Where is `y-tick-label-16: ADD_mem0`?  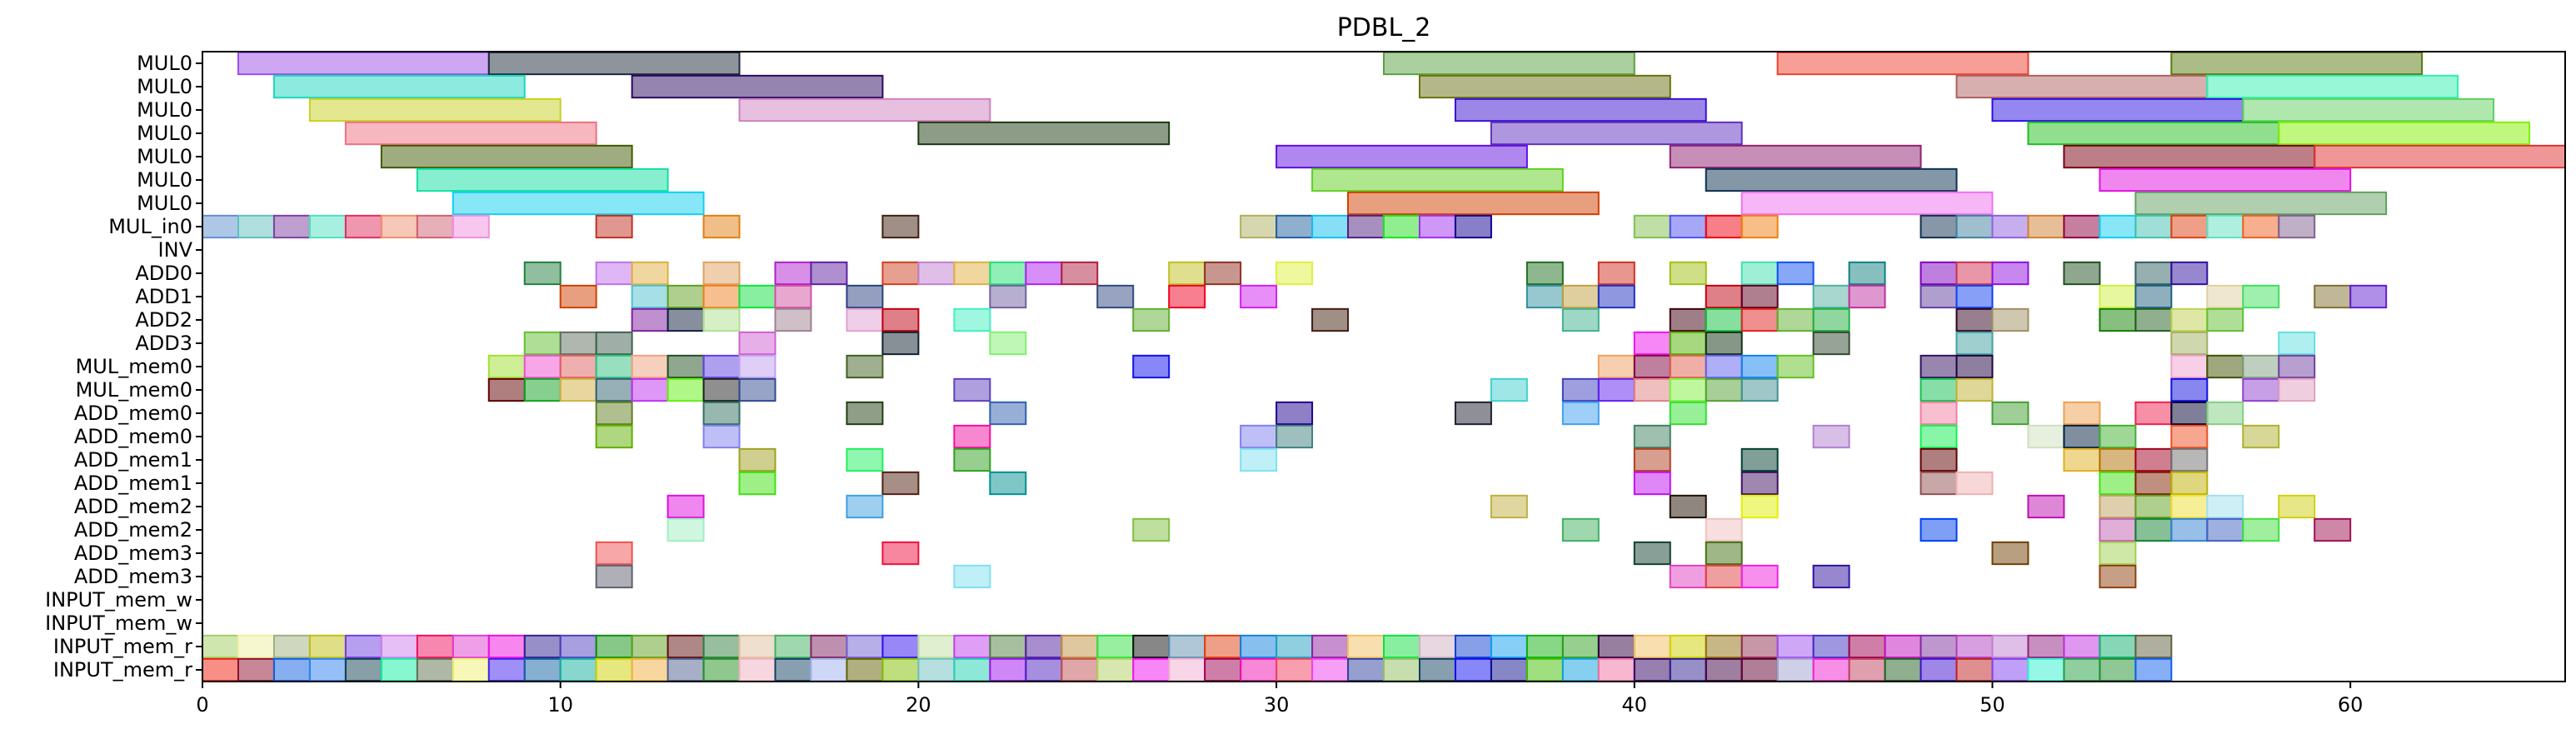
y-tick-label-16: ADD_mem0 is located at coordinates (133, 436).